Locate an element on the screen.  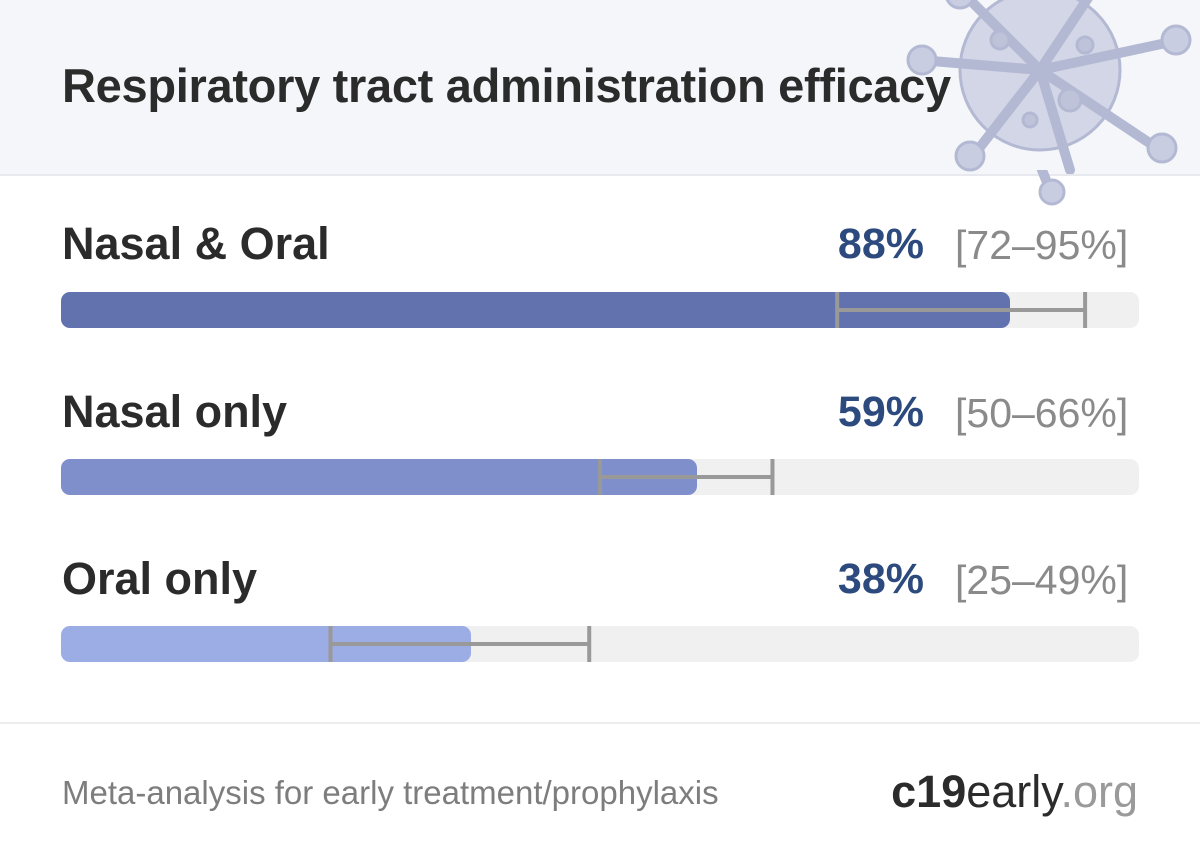
virus-spike-icon is located at coordinates (1051, 188).